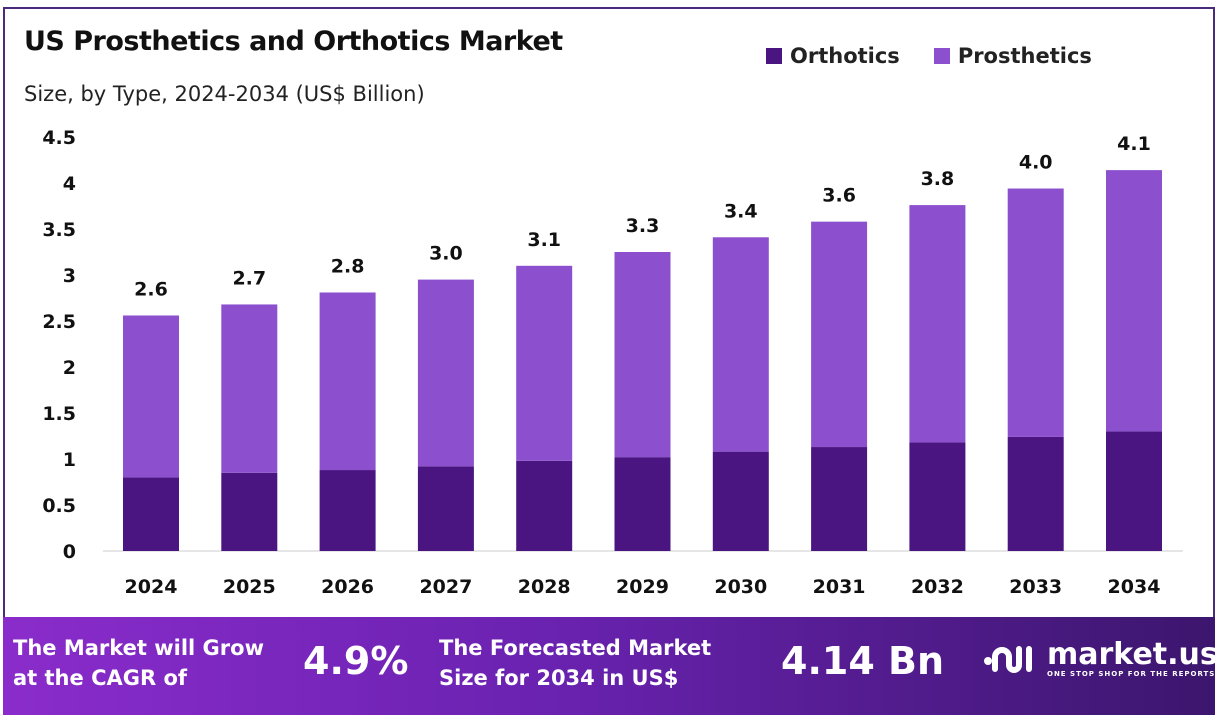 This screenshot has width=1220, height=720. What do you see at coordinates (445, 508) in the screenshot?
I see `bar-orthotics-2027` at bounding box center [445, 508].